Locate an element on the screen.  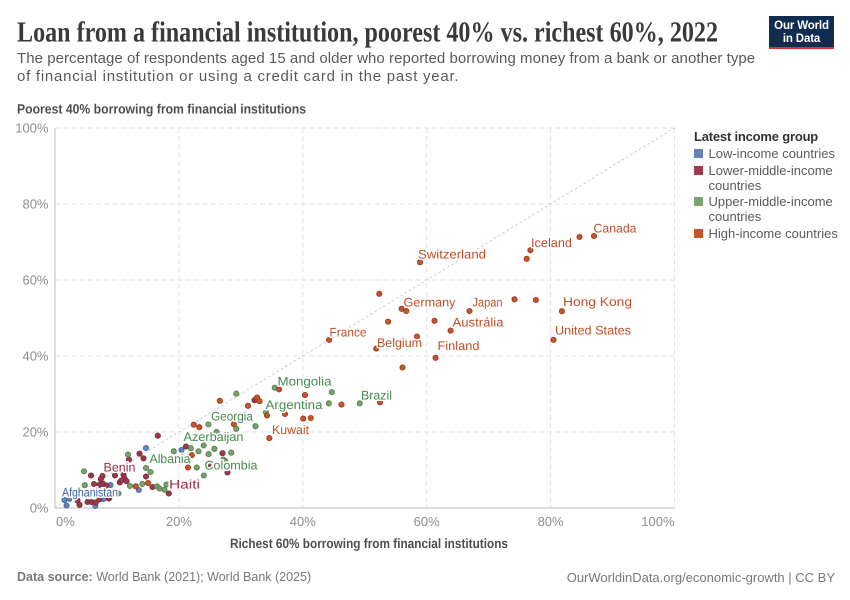
svg-text: Canada is located at coordinates (615, 229).